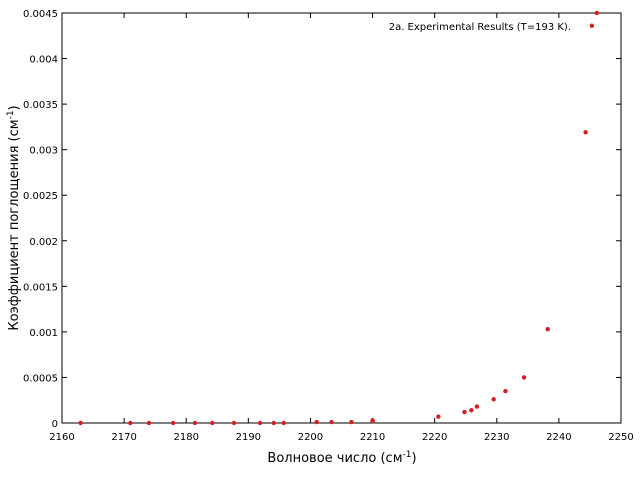 This screenshot has height=480, width=640. Describe the element at coordinates (341, 458) in the screenshot. I see `x-axis-label: Волновое число (см-1)` at that location.